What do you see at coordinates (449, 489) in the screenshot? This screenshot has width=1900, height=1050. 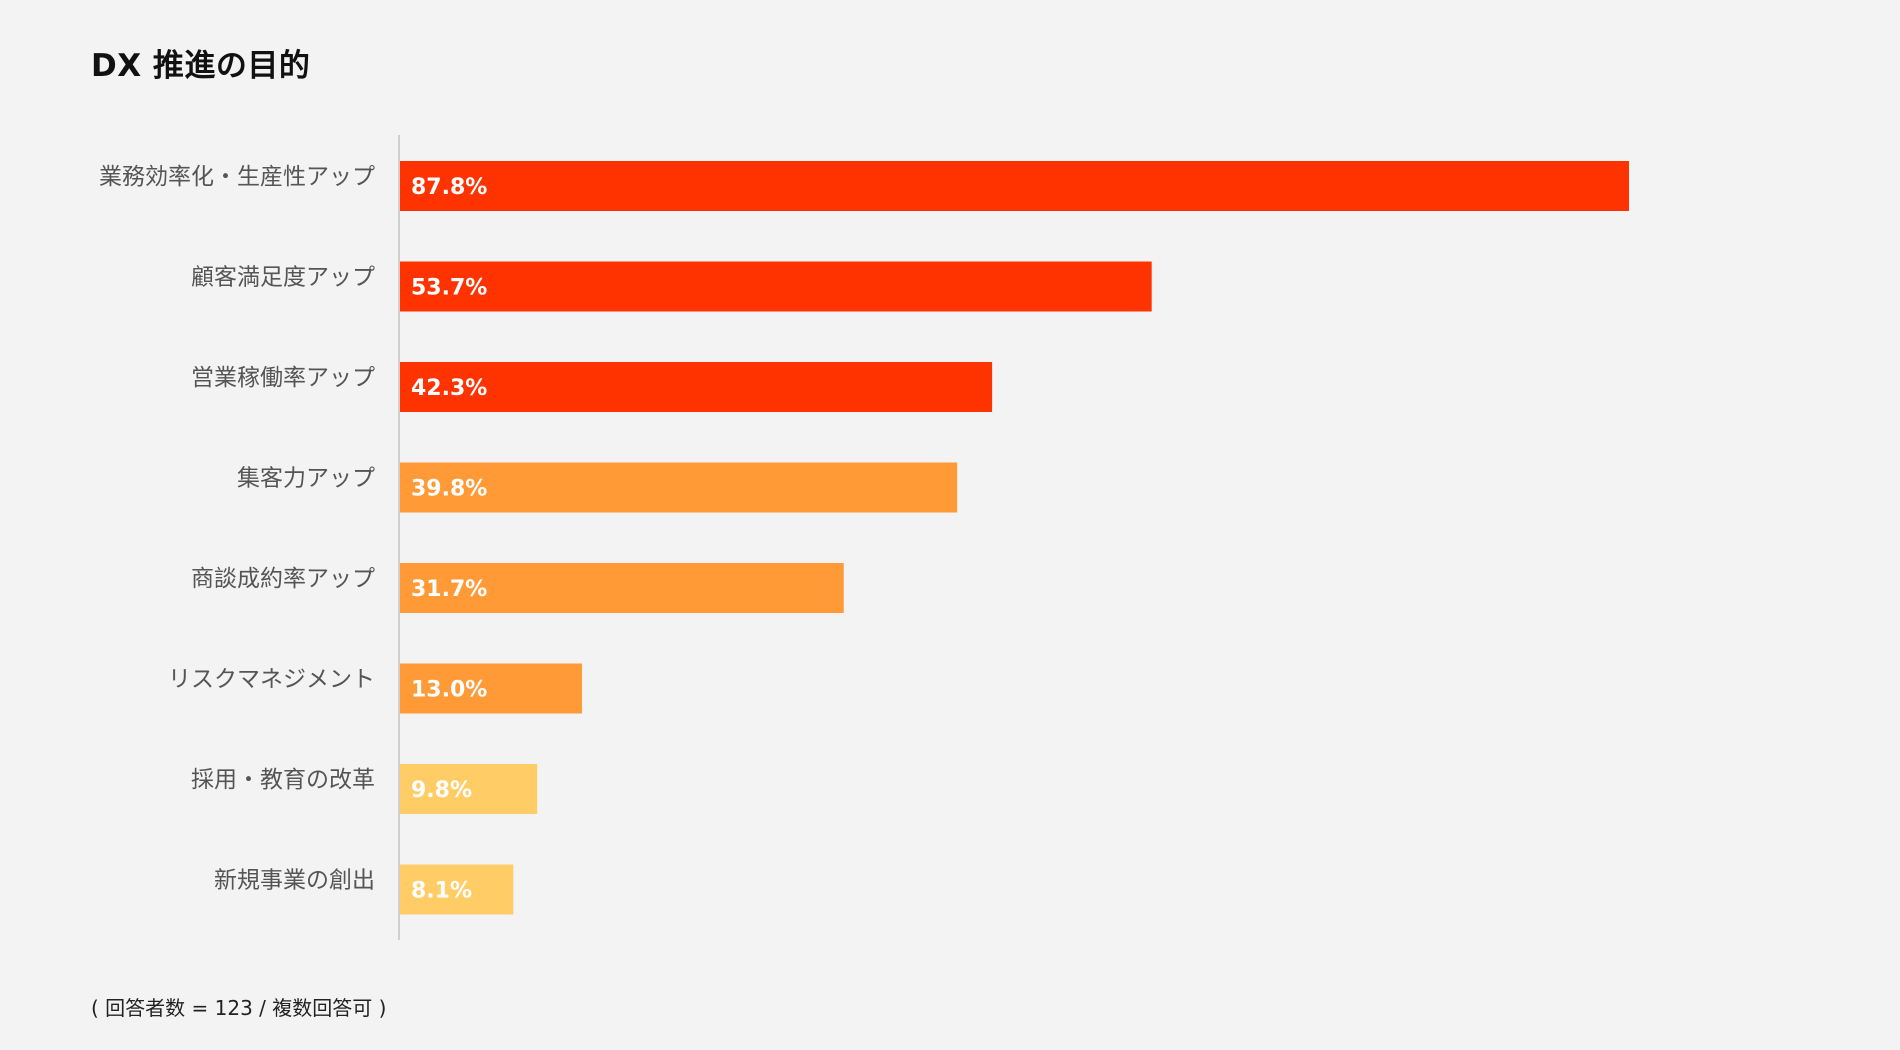 I see `bar-value-label: 39.8%` at bounding box center [449, 489].